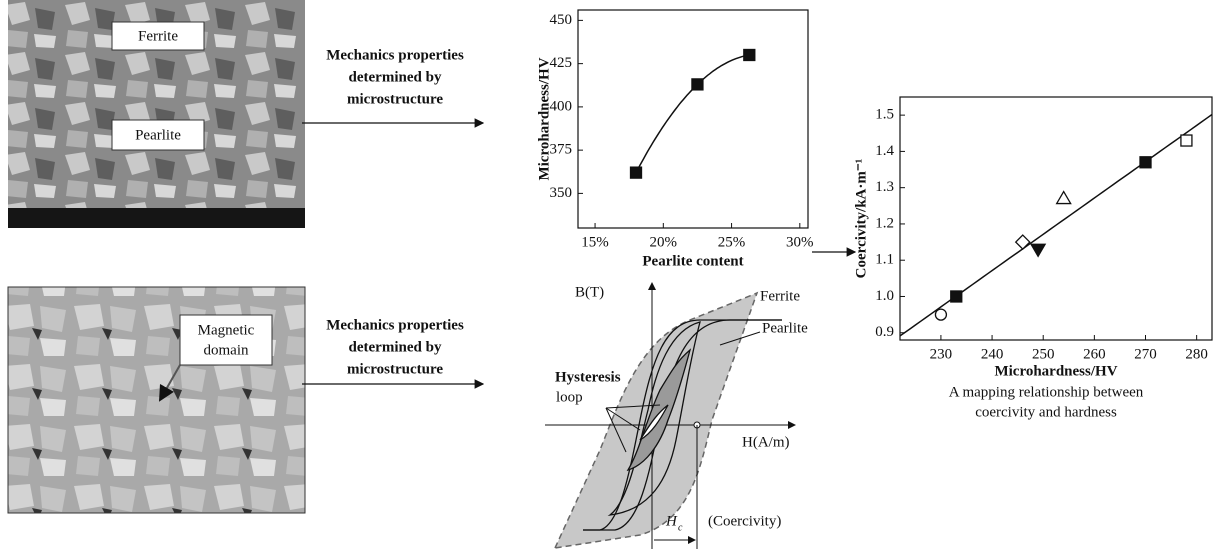 The height and width of the screenshot is (549, 1218). I want to click on y-tick-label: 0.9, so click(884, 332).